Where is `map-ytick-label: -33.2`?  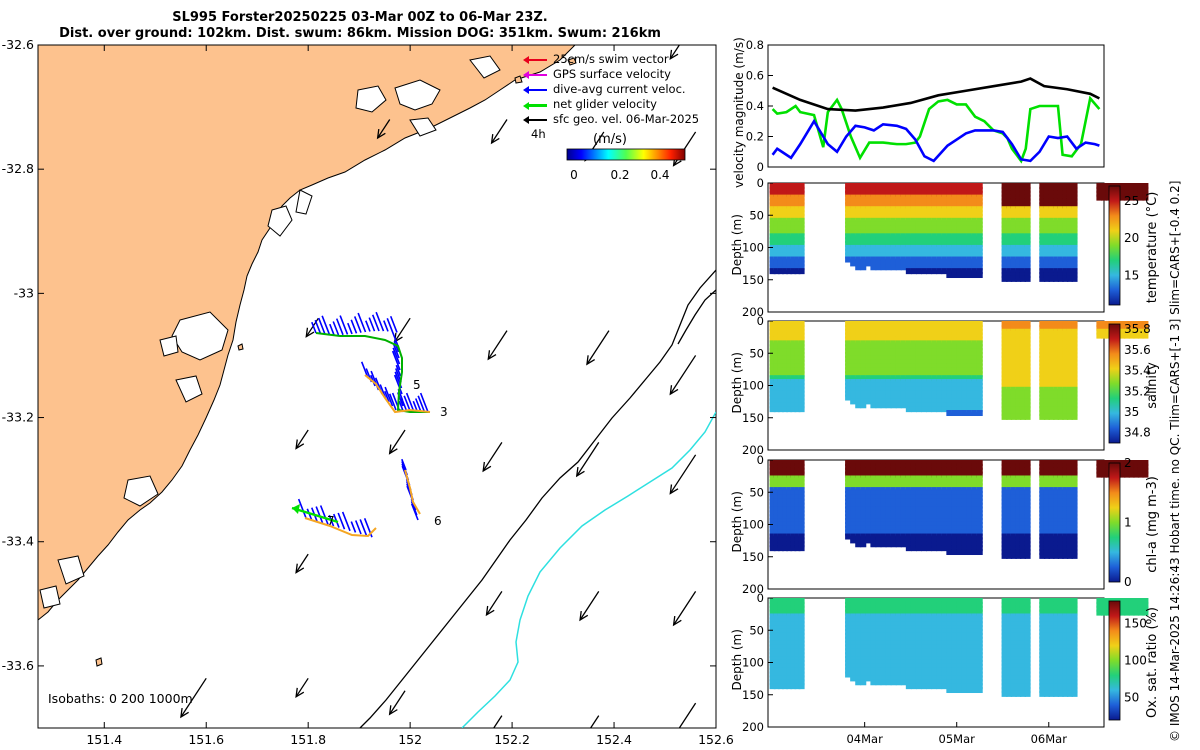 map-ytick-label: -33.2 is located at coordinates (18, 417).